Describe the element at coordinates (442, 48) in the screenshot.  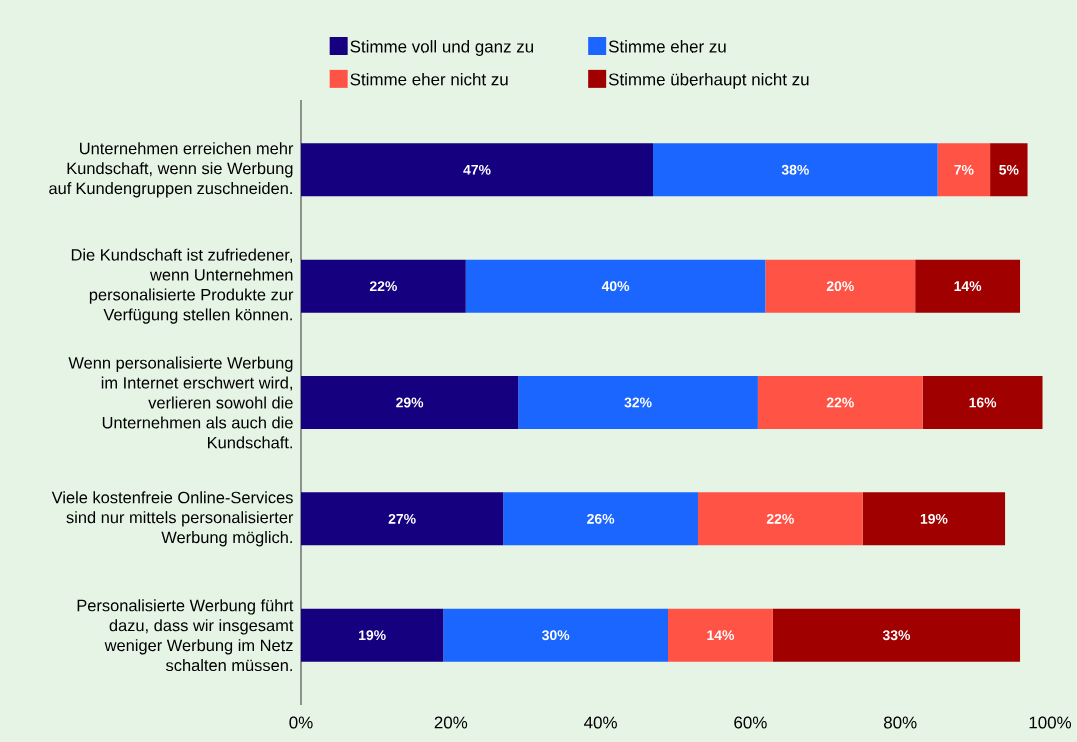
I see `legend-label: Stimme voll und ganz zu` at that location.